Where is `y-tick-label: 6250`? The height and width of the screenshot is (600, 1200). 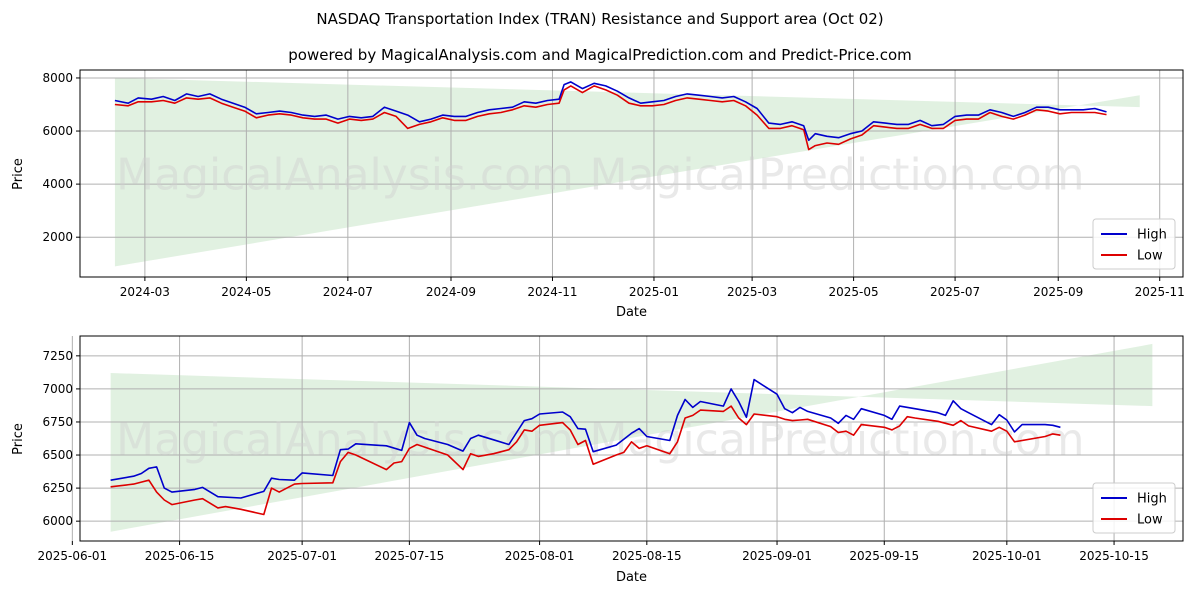 y-tick-label: 6250 is located at coordinates (57, 488).